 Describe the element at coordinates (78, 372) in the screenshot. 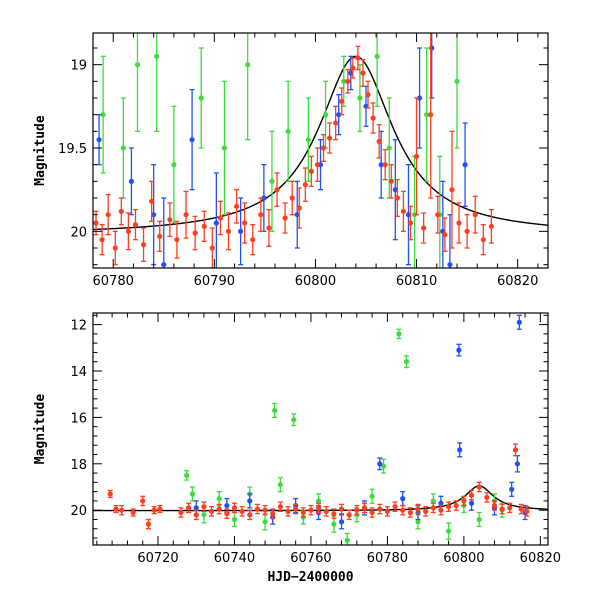

I see `bottom-y-tick-label: 14` at that location.